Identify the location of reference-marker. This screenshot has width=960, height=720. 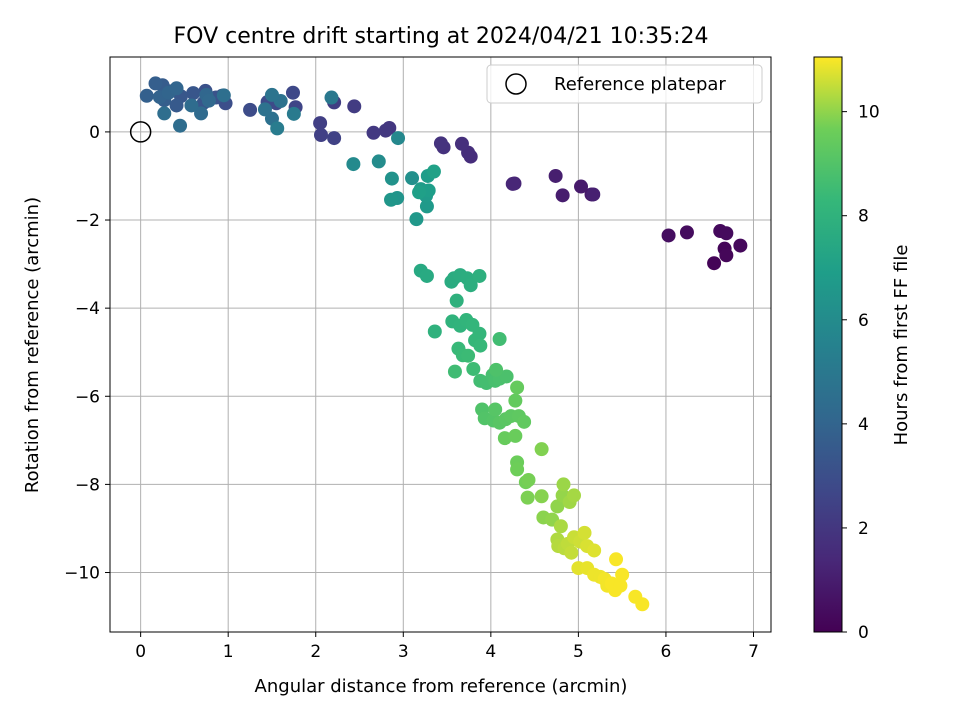
(140, 132).